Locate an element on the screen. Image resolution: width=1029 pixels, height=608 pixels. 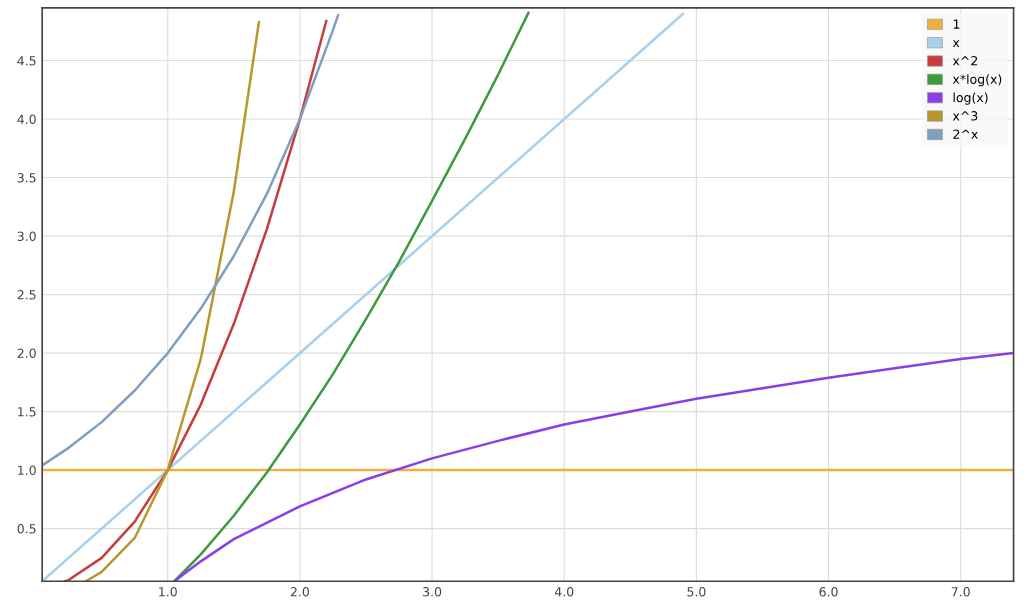
x-tick-label: 5.0 is located at coordinates (696, 592).